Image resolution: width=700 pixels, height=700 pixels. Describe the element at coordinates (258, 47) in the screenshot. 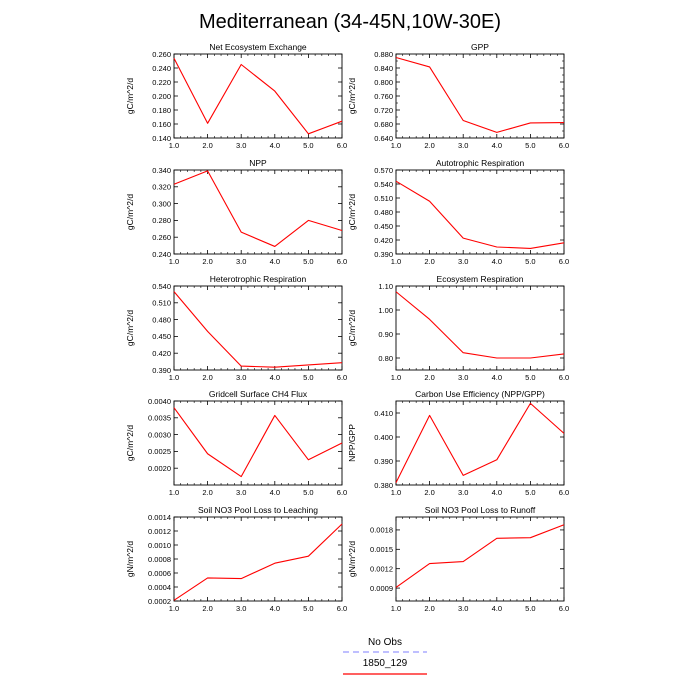

I see `chart-title: Net Ecosystem Exchange` at that location.